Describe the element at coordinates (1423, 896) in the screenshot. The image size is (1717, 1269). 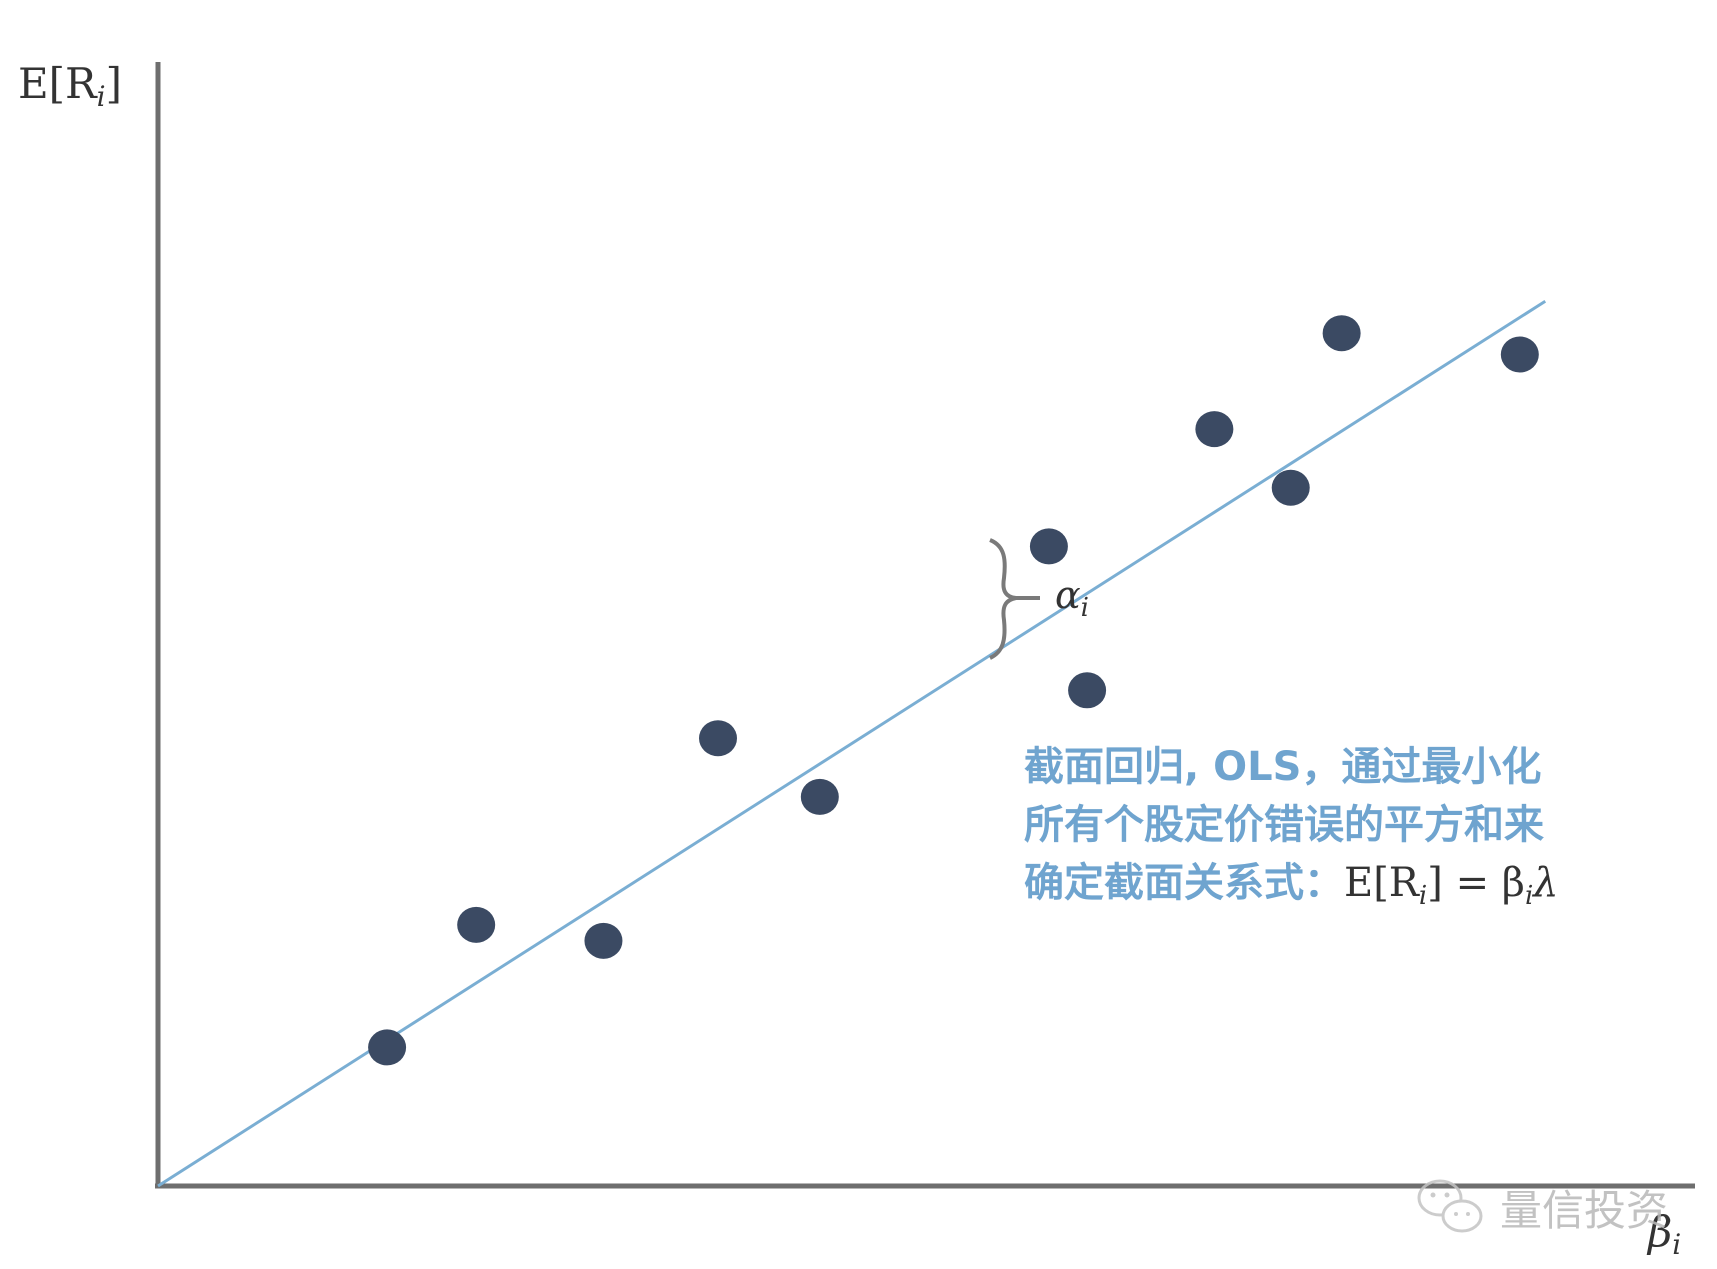
I see `equation-sub-i: i` at that location.